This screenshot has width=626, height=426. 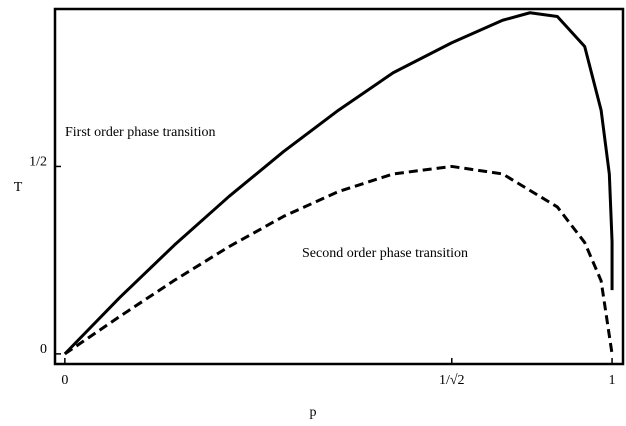 What do you see at coordinates (43, 349) in the screenshot?
I see `y-tick-label: 0` at bounding box center [43, 349].